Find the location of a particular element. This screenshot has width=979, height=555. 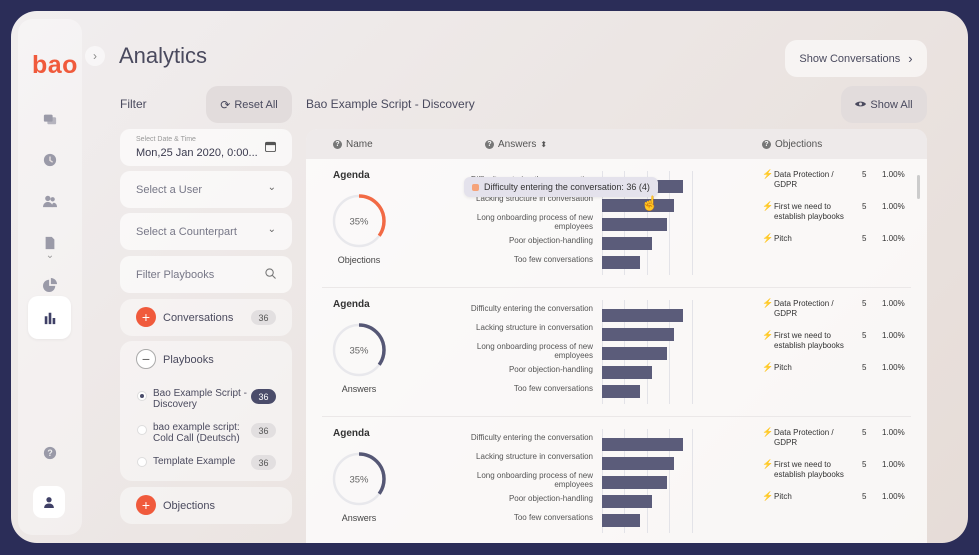

donut-arc is located at coordinates (359, 479).